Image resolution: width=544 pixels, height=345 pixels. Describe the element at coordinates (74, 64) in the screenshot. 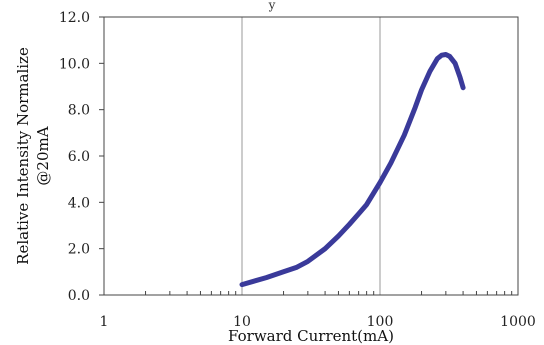

I see `y-tick-label: 10.0` at that location.